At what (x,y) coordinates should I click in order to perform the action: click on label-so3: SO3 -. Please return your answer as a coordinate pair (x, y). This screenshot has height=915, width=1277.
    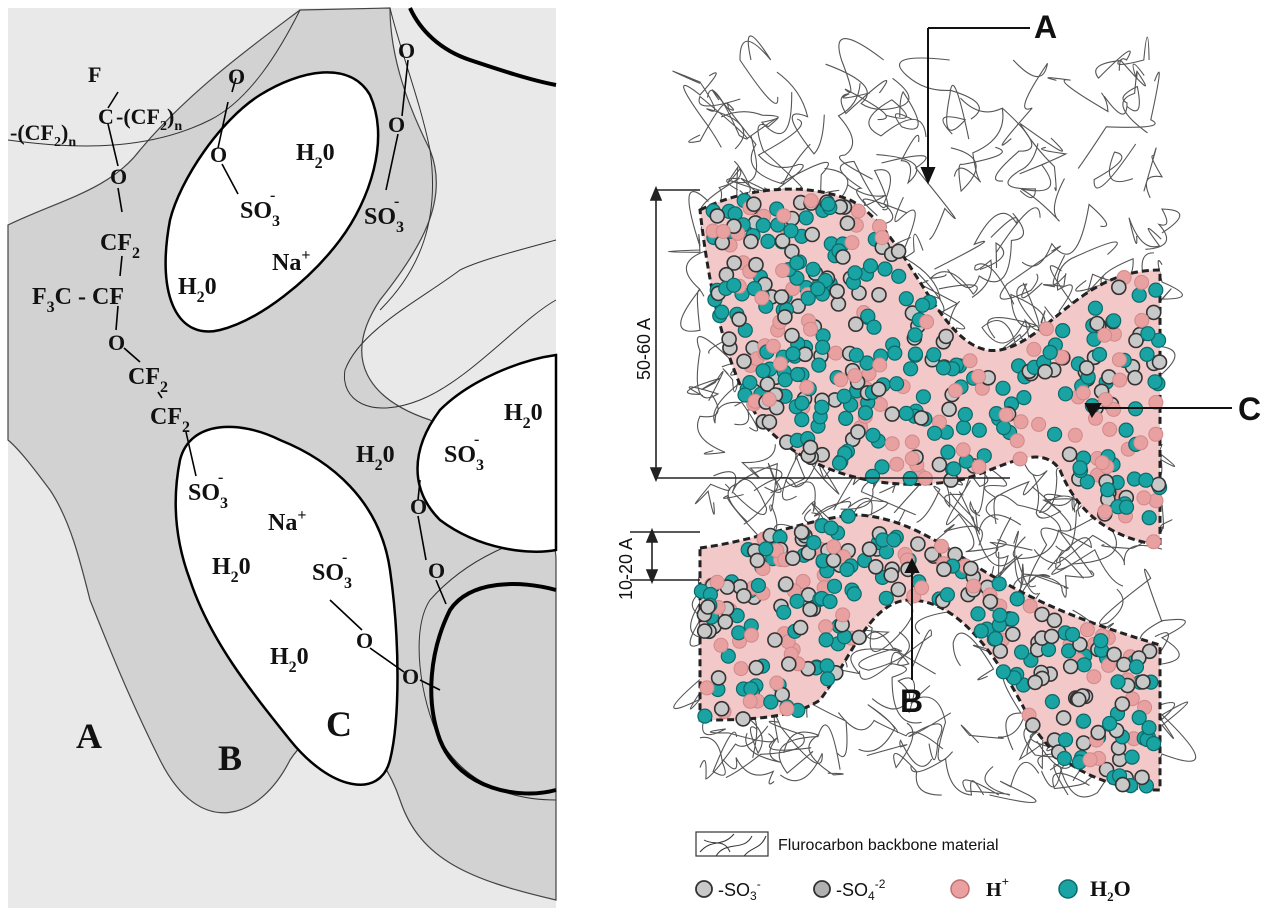
    Looking at the image, I should click on (384, 214).